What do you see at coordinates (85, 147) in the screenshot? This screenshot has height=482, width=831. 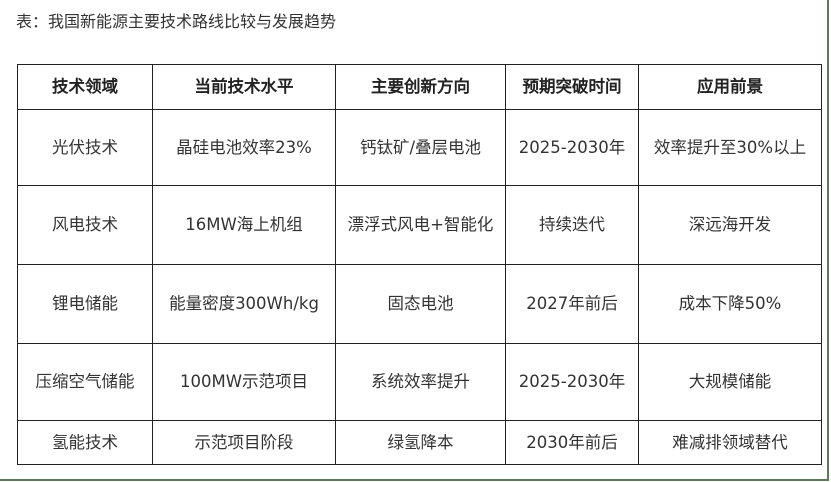 I see `table-cell: 光伏技术` at bounding box center [85, 147].